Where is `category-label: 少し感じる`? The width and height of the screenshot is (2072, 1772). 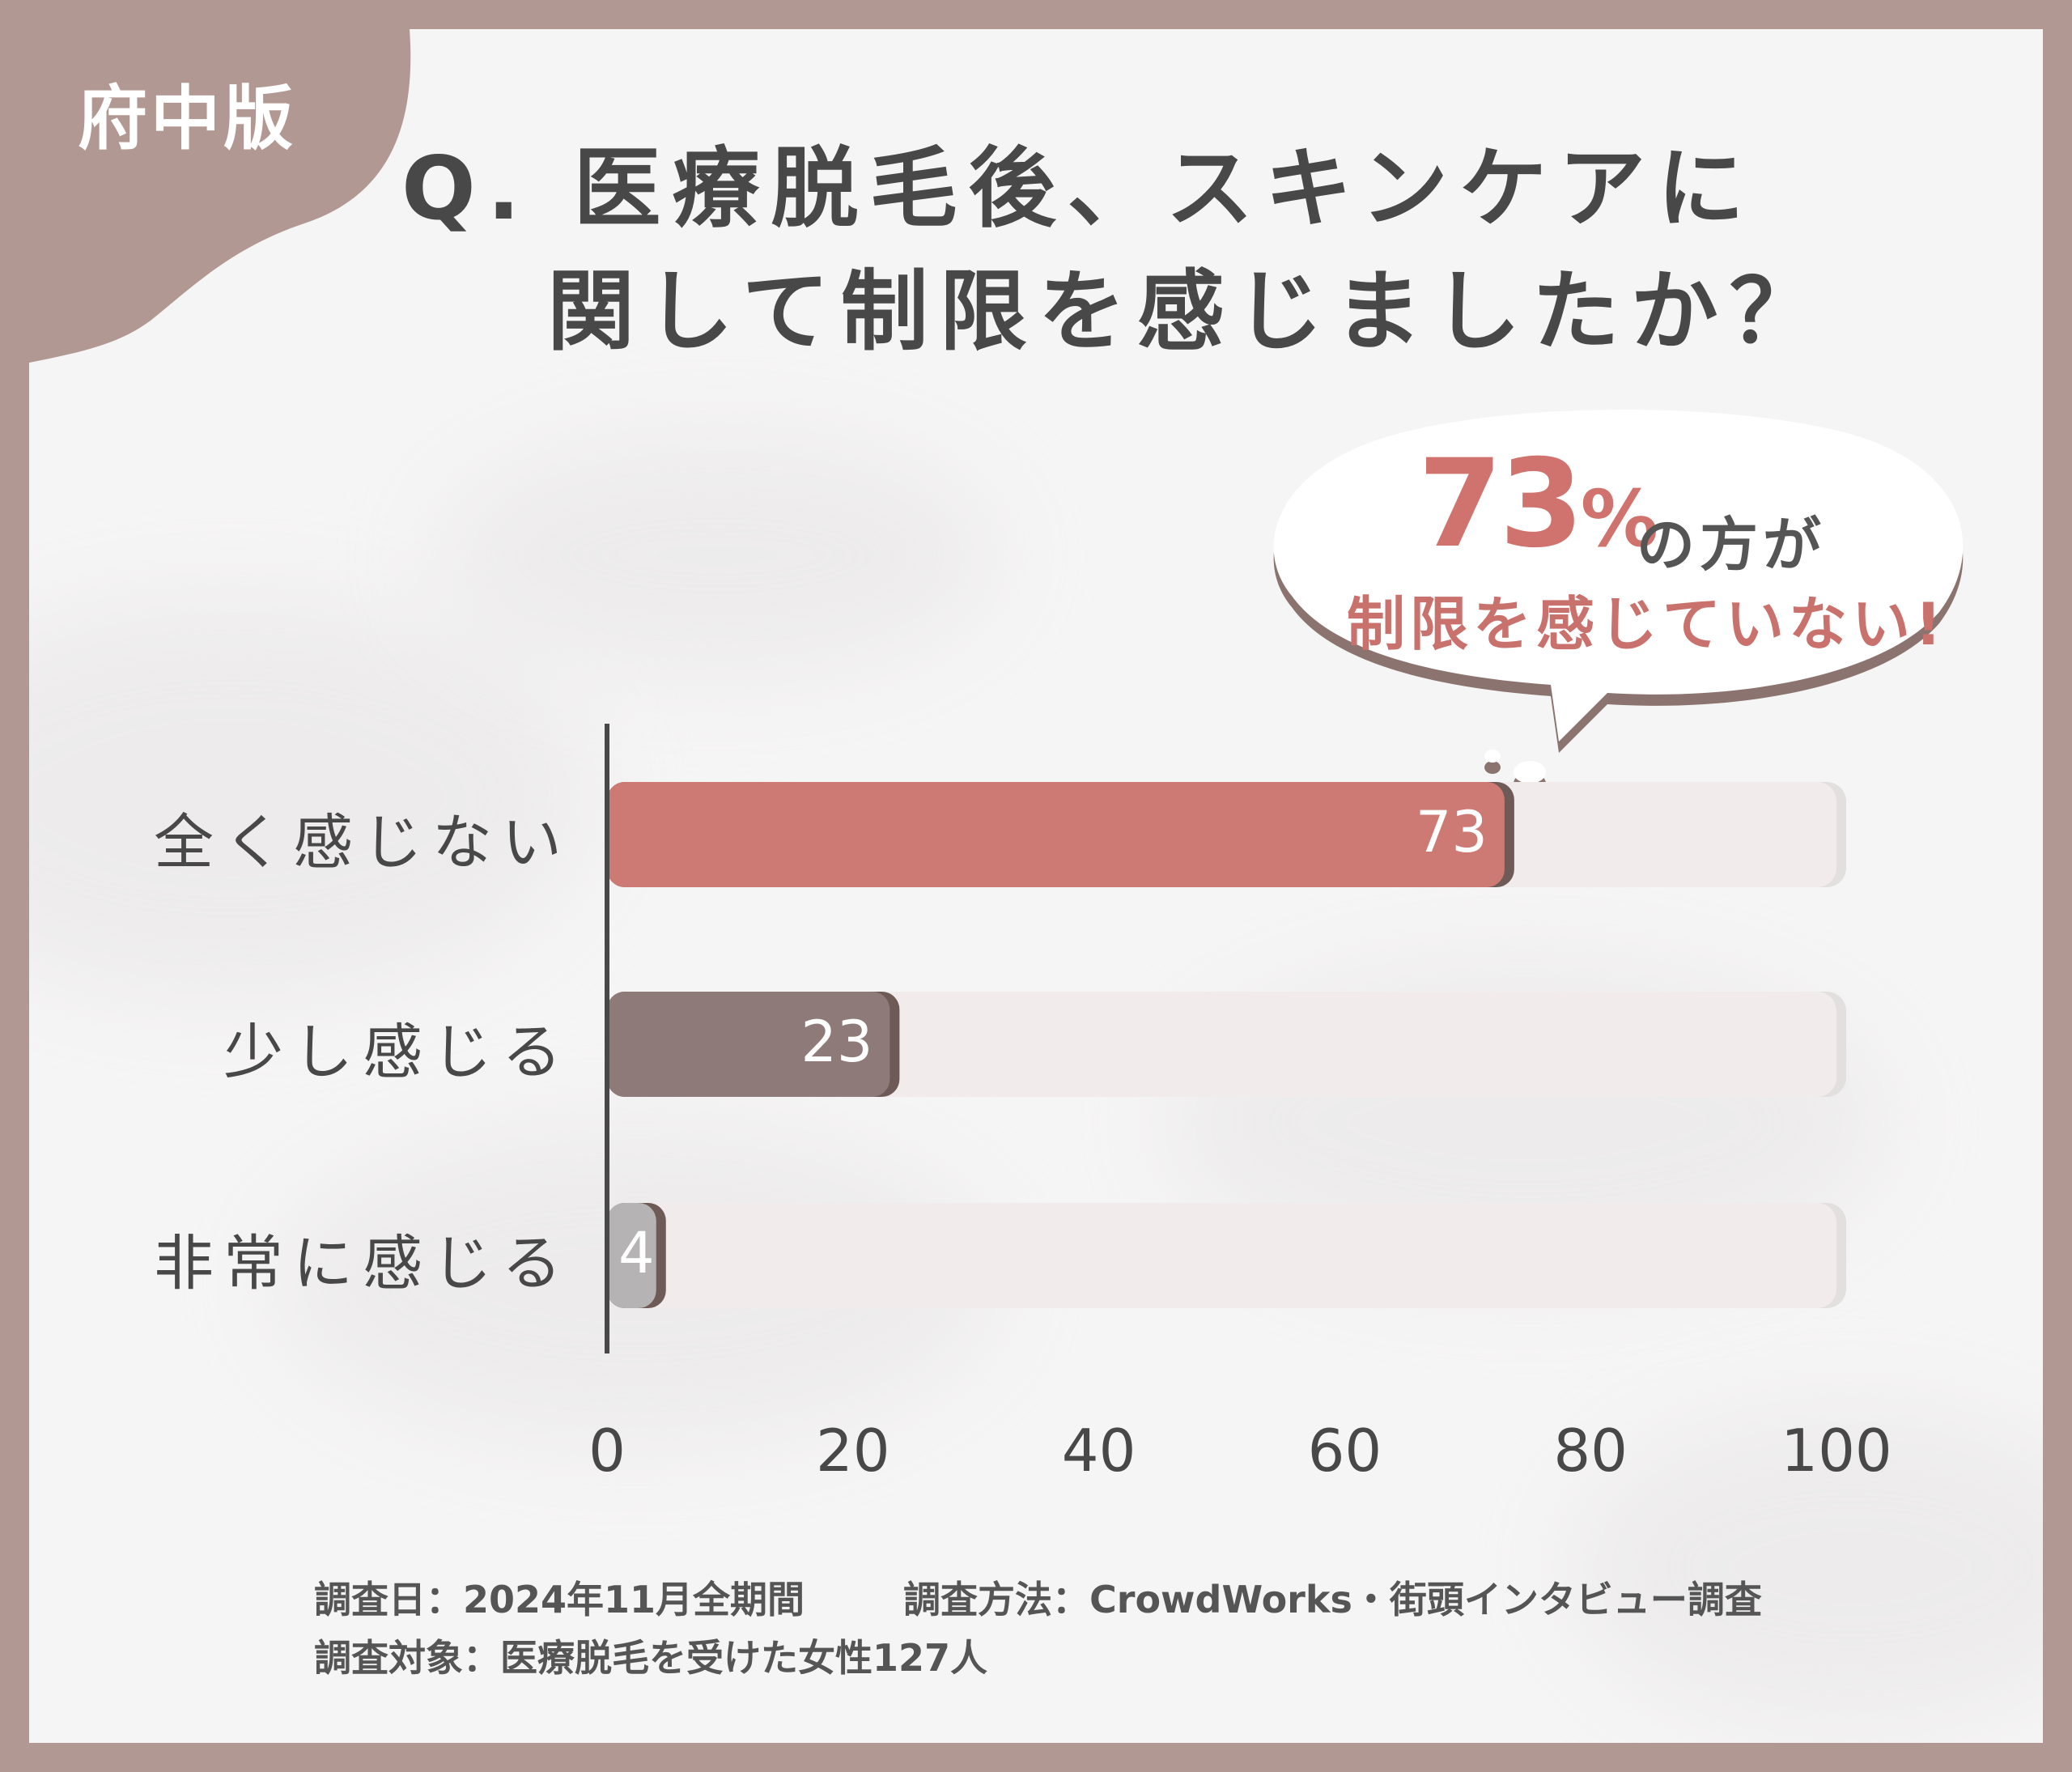
category-label: 少し感じる is located at coordinates (397, 1052).